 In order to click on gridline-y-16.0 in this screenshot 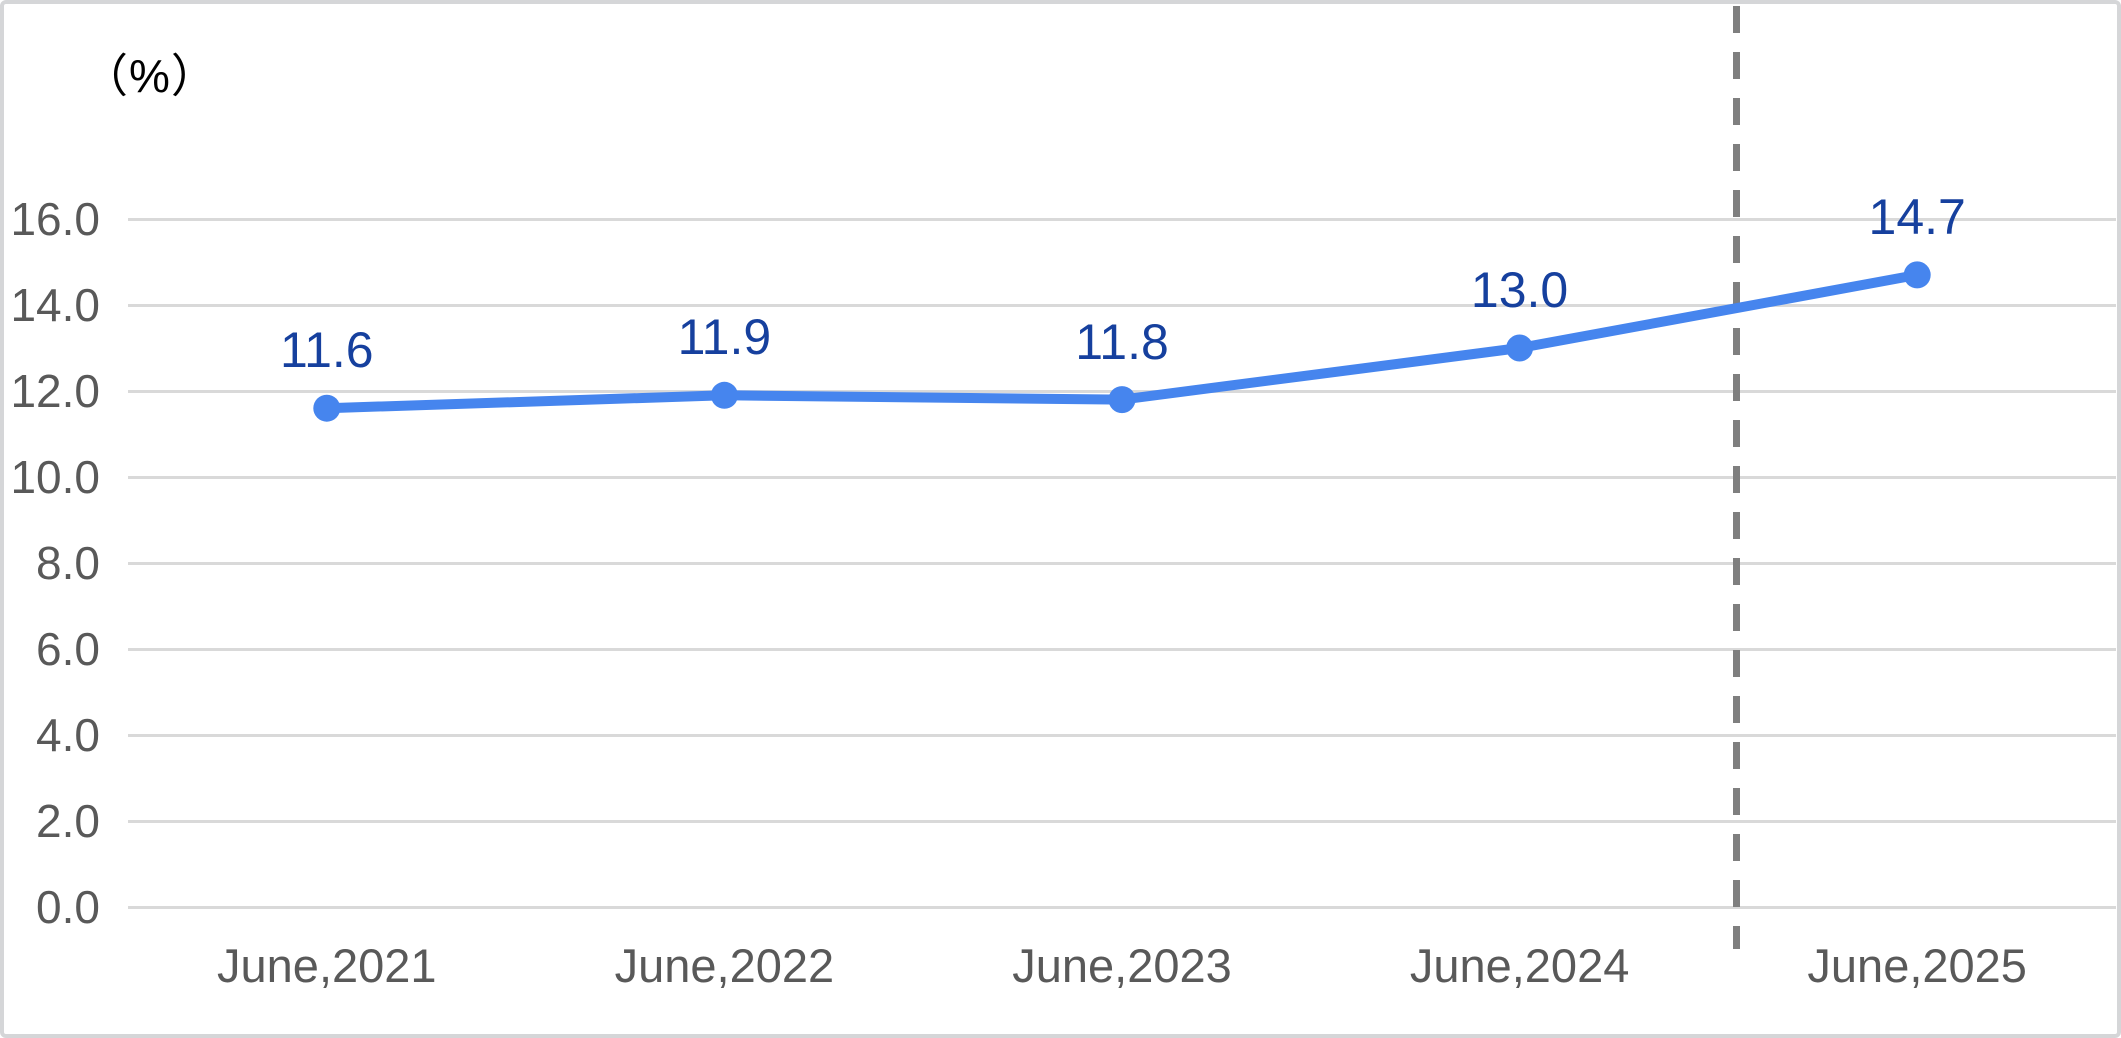, I will do `click(1122, 219)`.